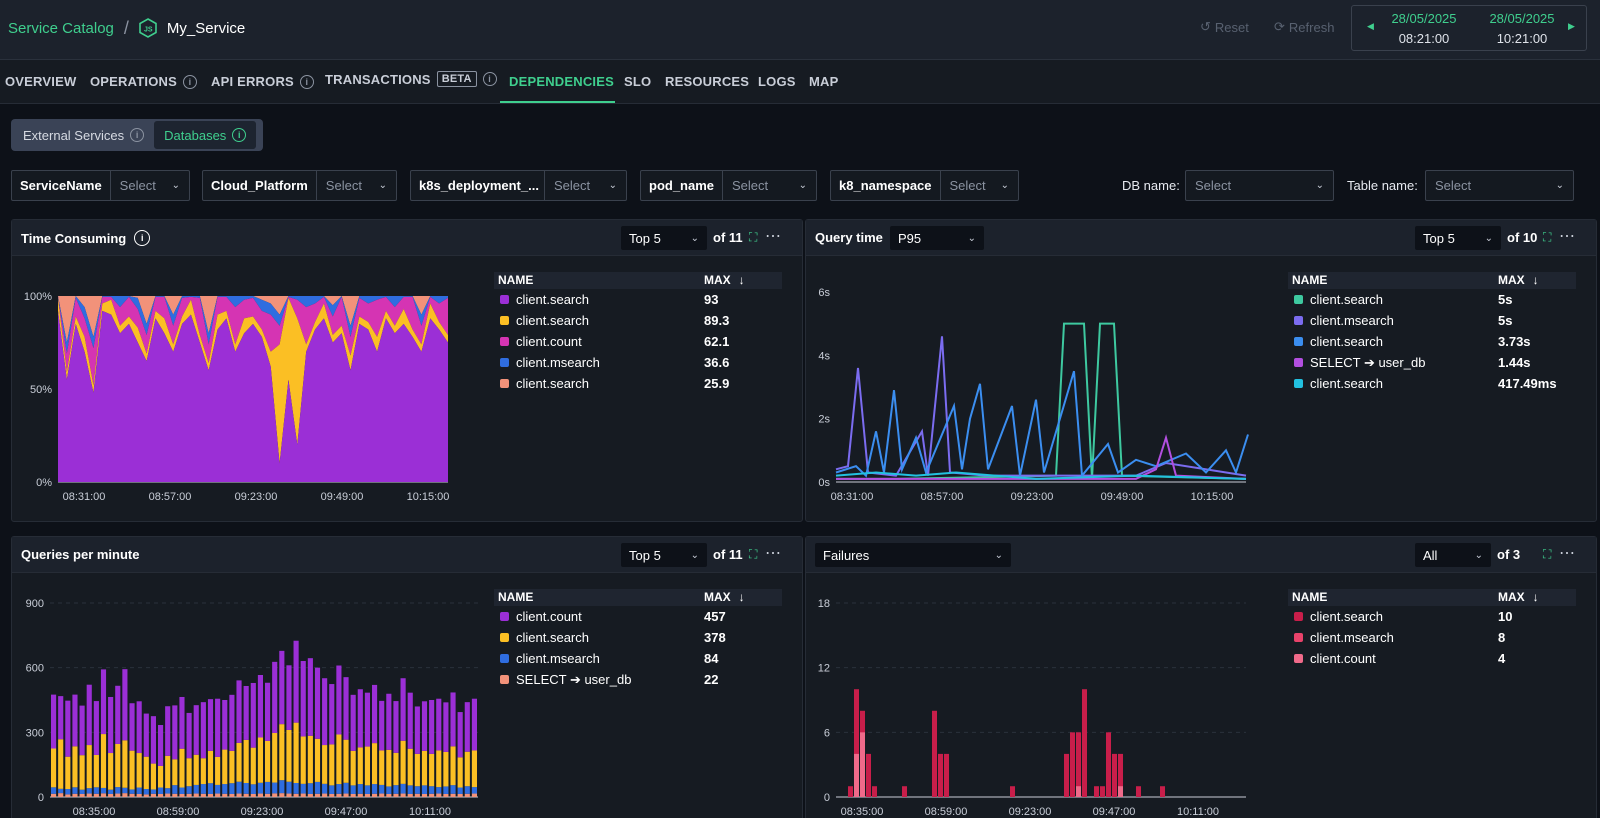 Image resolution: width=1600 pixels, height=818 pixels. I want to click on legend-row: client.search 10, so click(1432, 616).